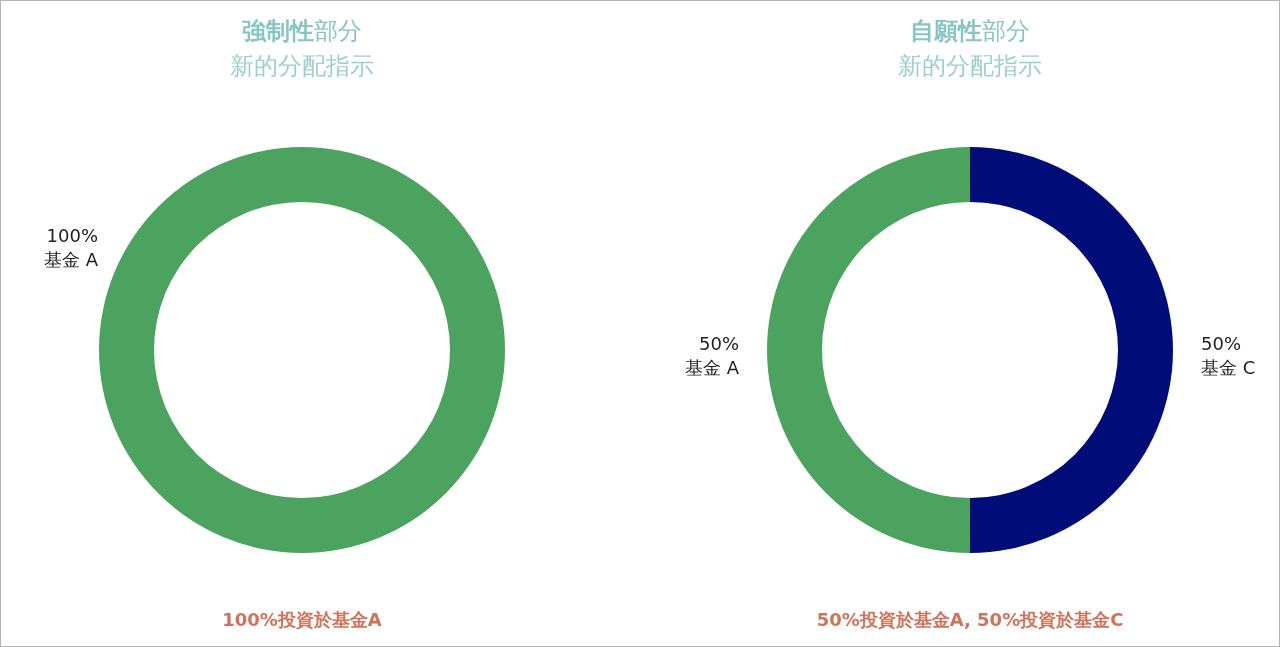 This screenshot has height=647, width=1280. Describe the element at coordinates (72, 235) in the screenshot. I see `data-label: 100%` at that location.